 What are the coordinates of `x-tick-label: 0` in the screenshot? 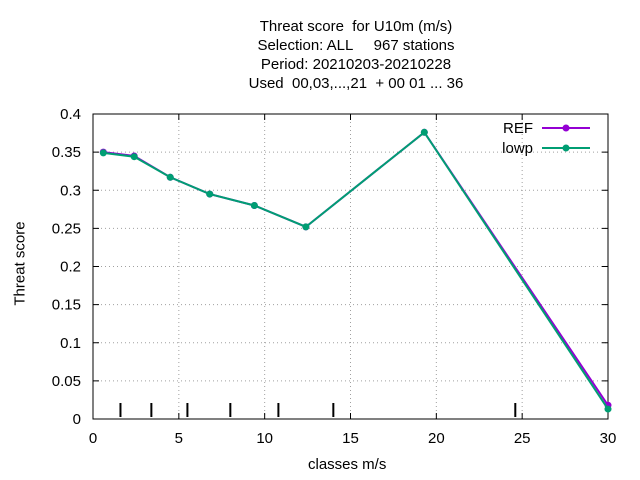 It's located at (93, 438).